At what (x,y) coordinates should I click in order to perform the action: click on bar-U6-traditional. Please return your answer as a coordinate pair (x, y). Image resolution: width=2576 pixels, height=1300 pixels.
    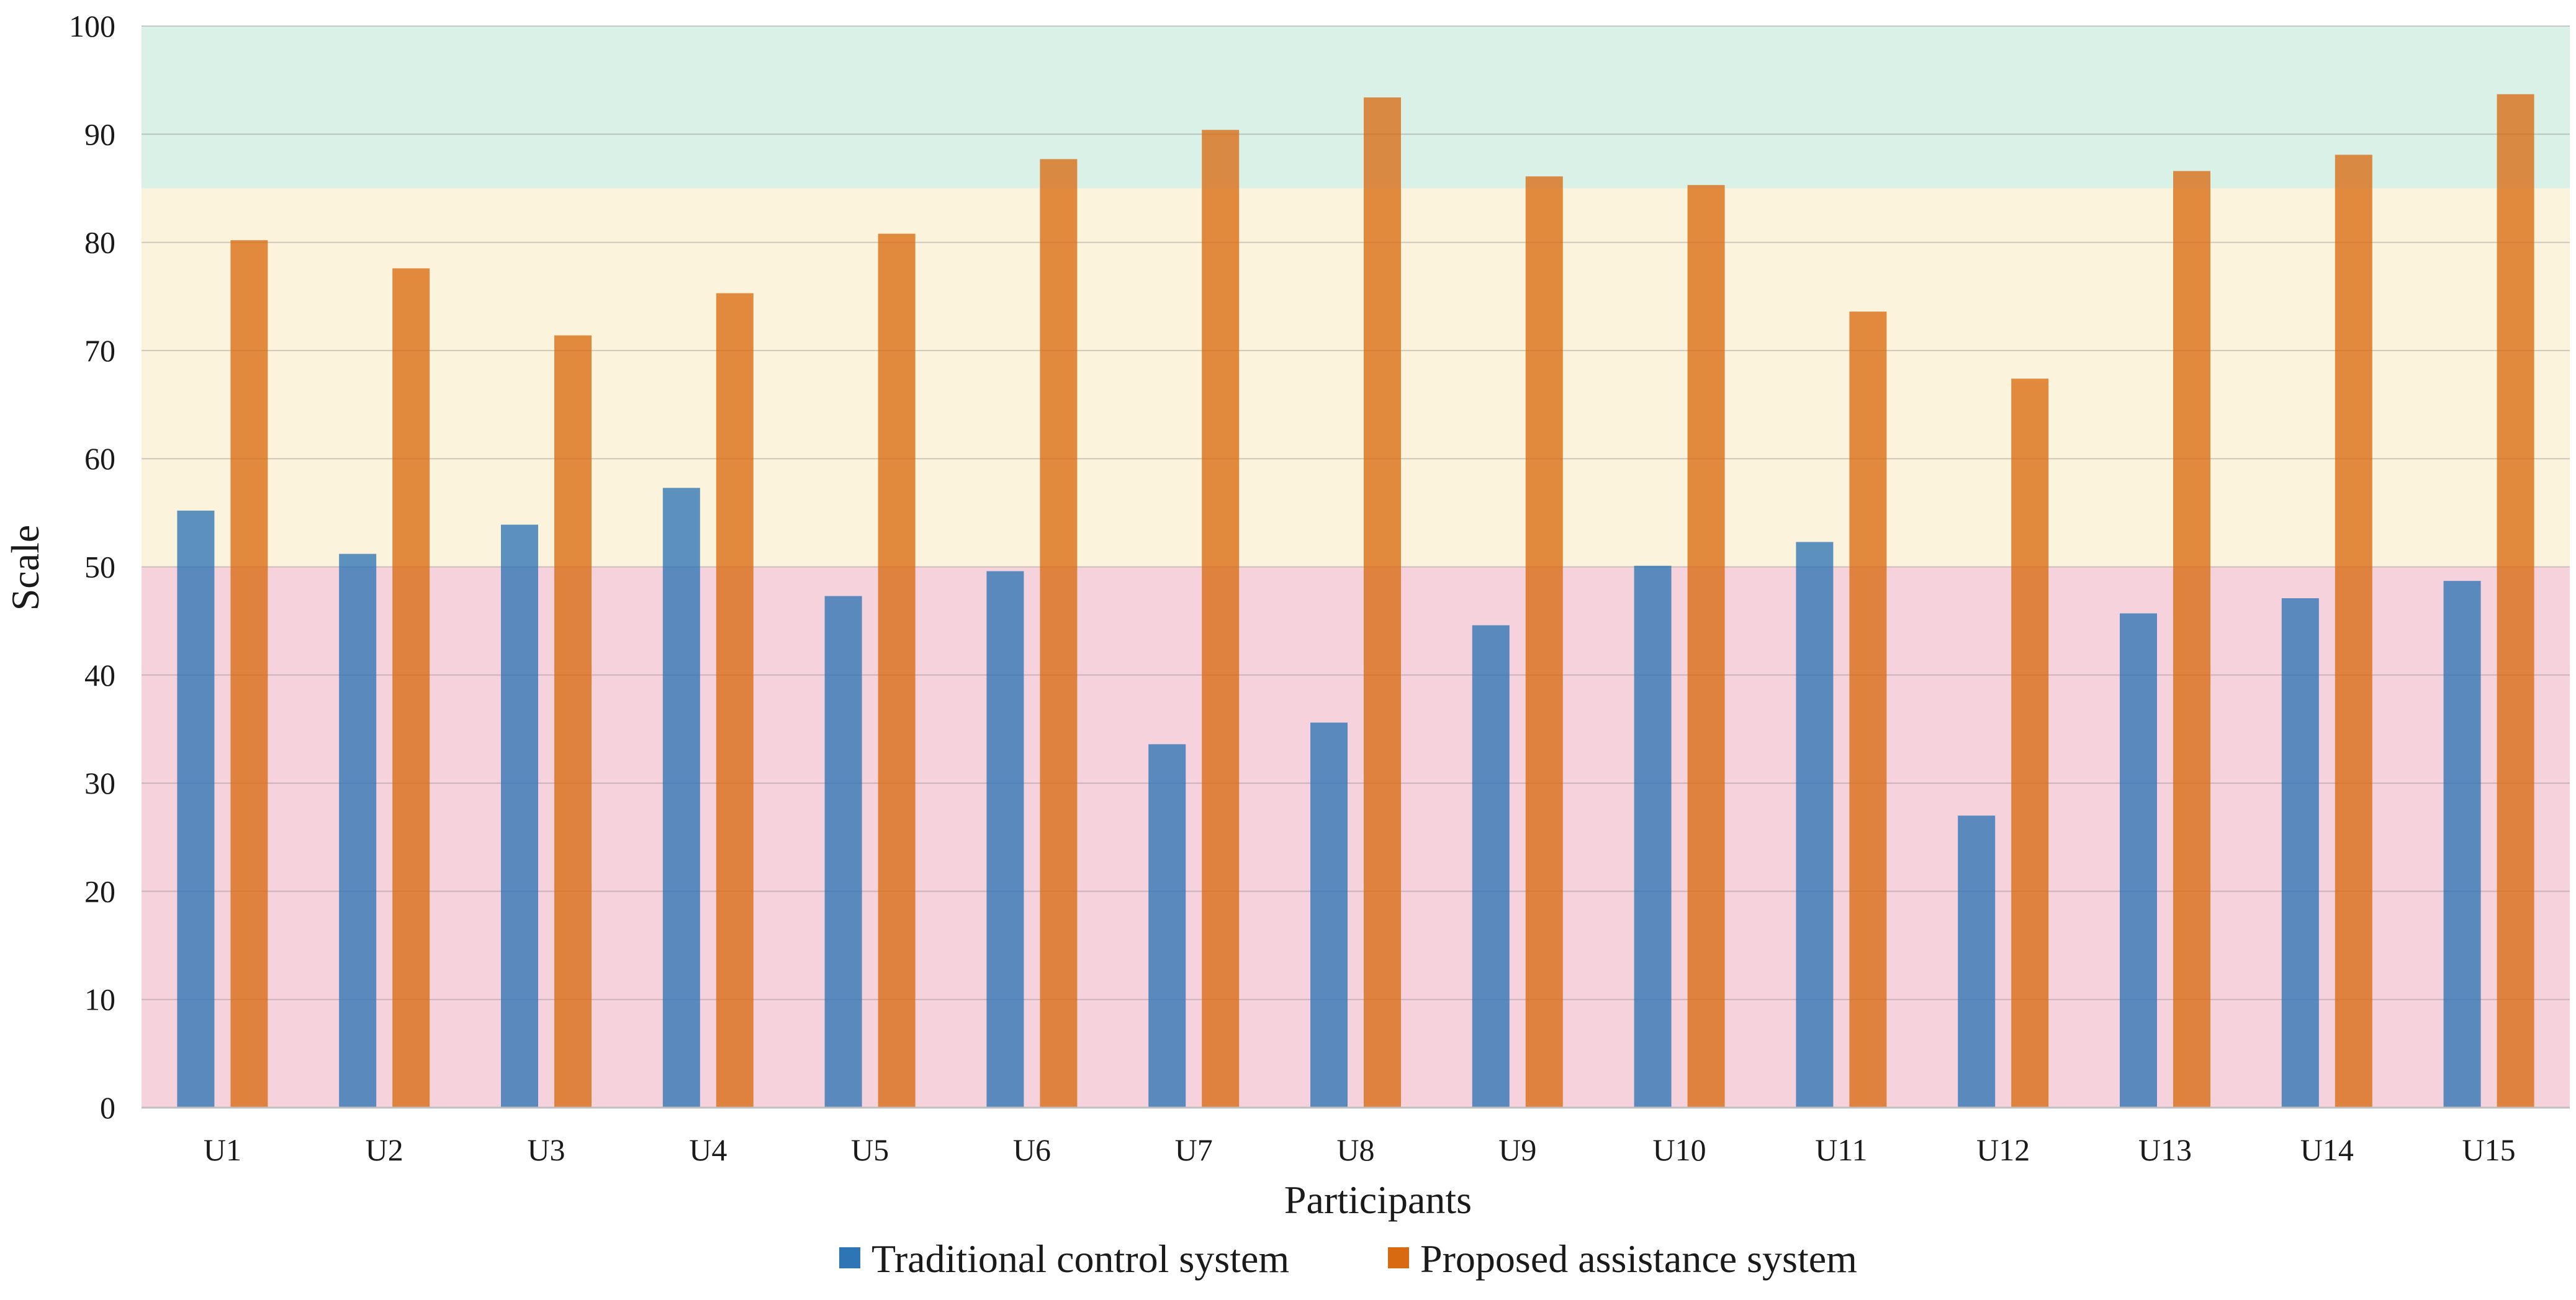
    Looking at the image, I should click on (1005, 839).